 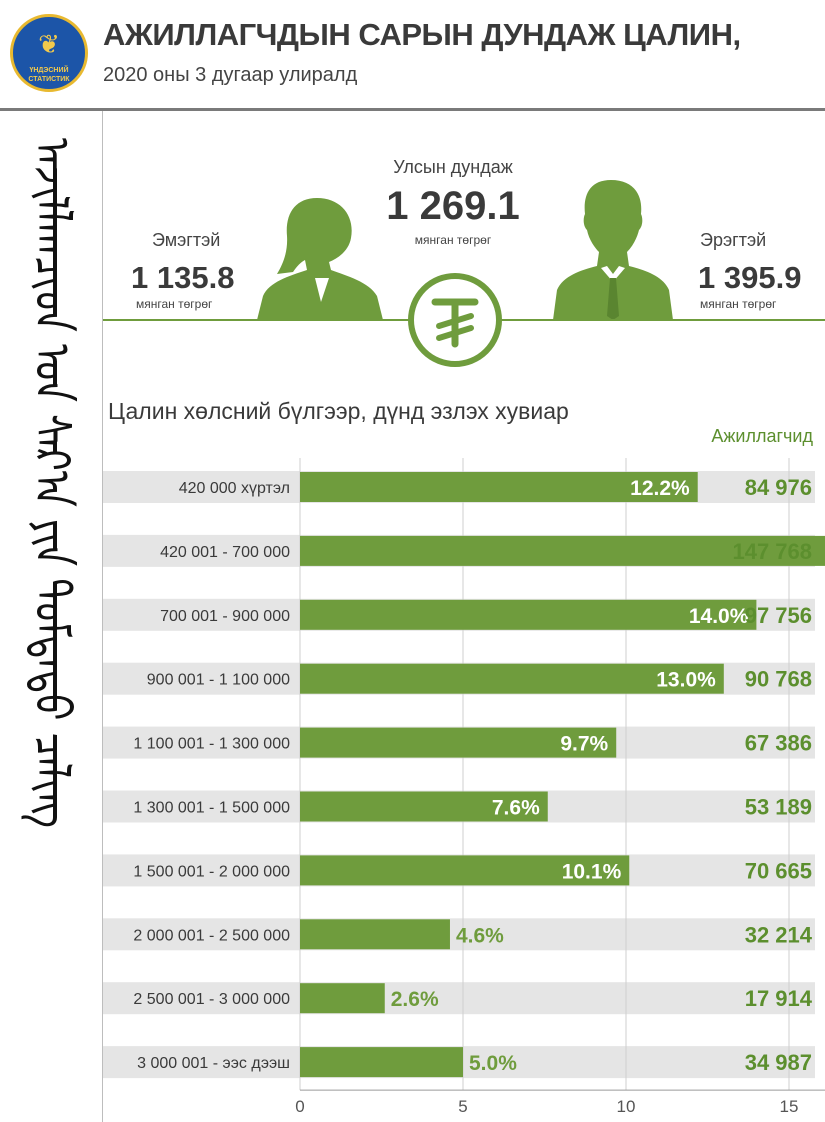 What do you see at coordinates (174, 304) in the screenshot?
I see `female-unit: мянган төгрөг` at bounding box center [174, 304].